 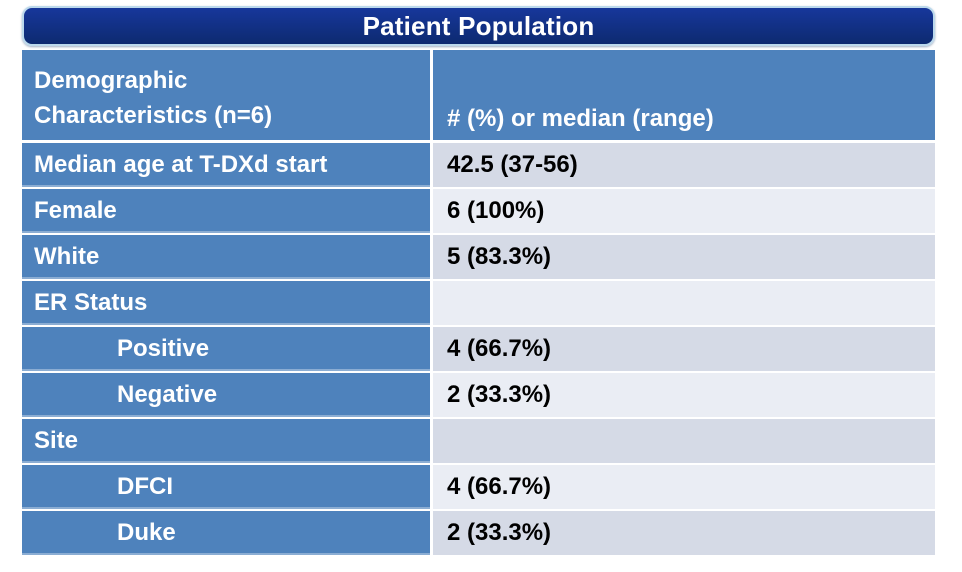 I want to click on row-label: Positive, so click(x=226, y=349).